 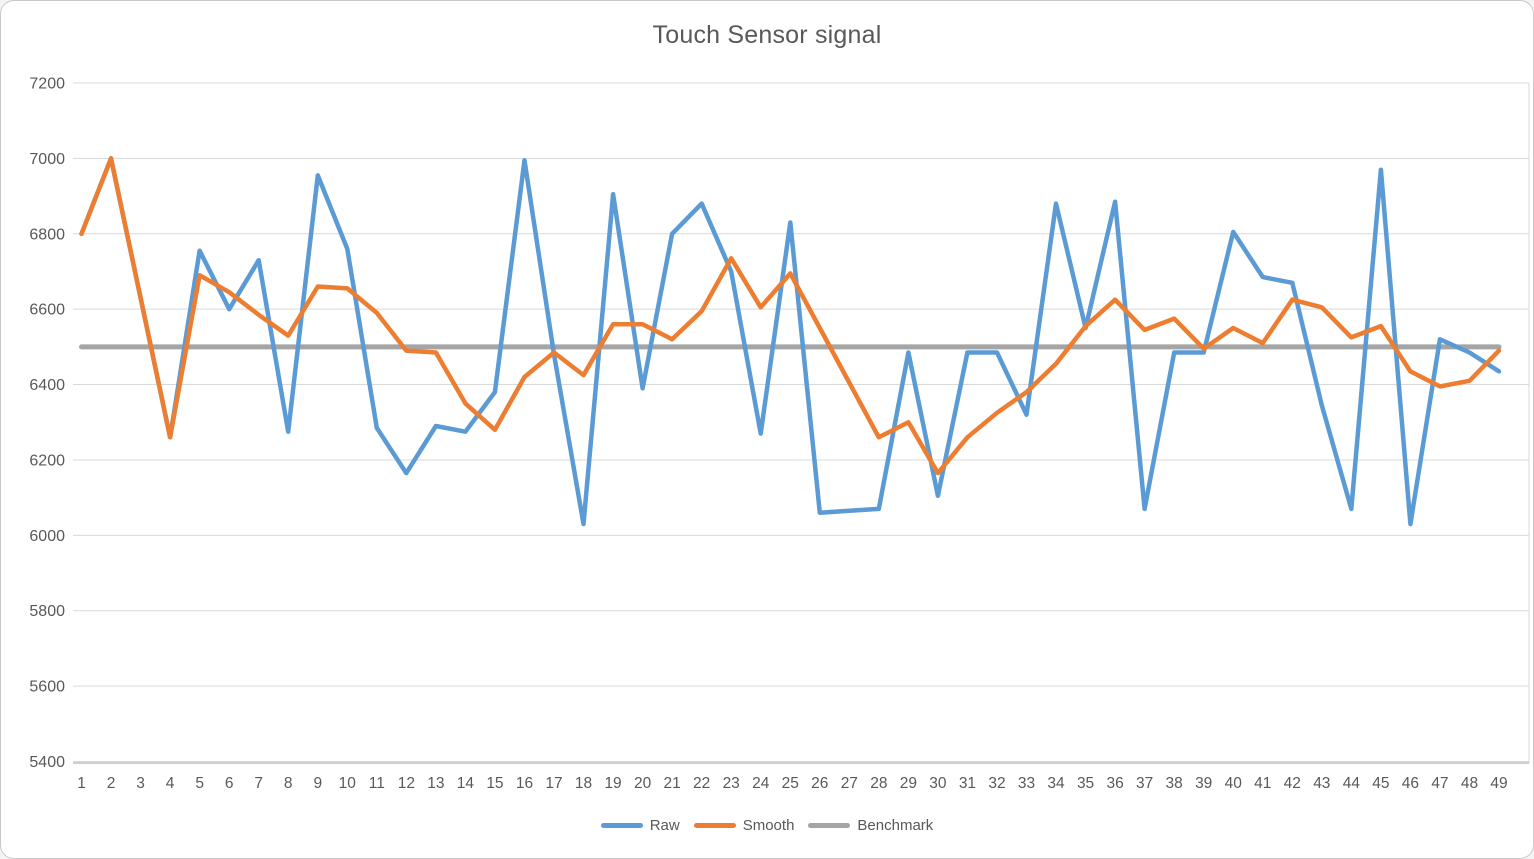 I want to click on svg-text: 6600, so click(x=47, y=310).